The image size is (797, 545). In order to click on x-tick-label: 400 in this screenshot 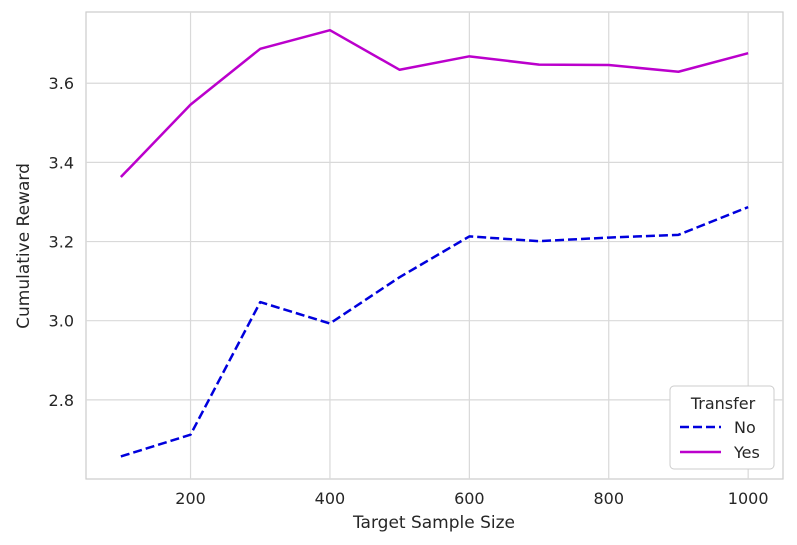, I will do `click(330, 498)`.